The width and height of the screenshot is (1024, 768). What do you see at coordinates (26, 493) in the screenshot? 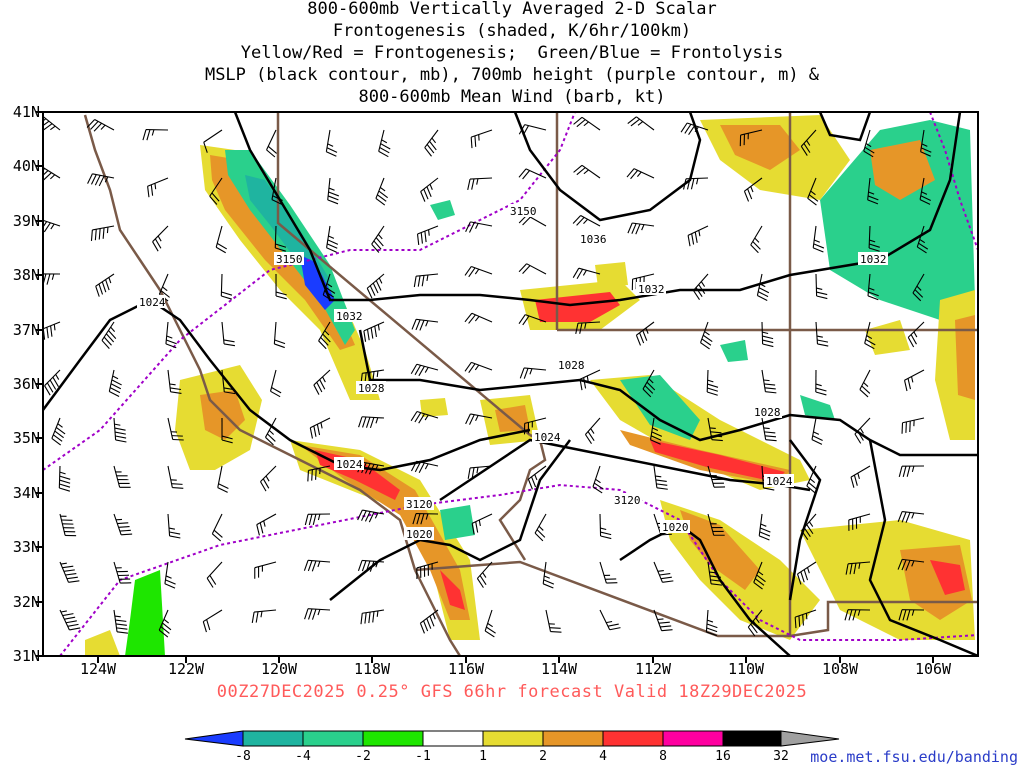
I see `lat-label-34n: 34N` at bounding box center [26, 493].